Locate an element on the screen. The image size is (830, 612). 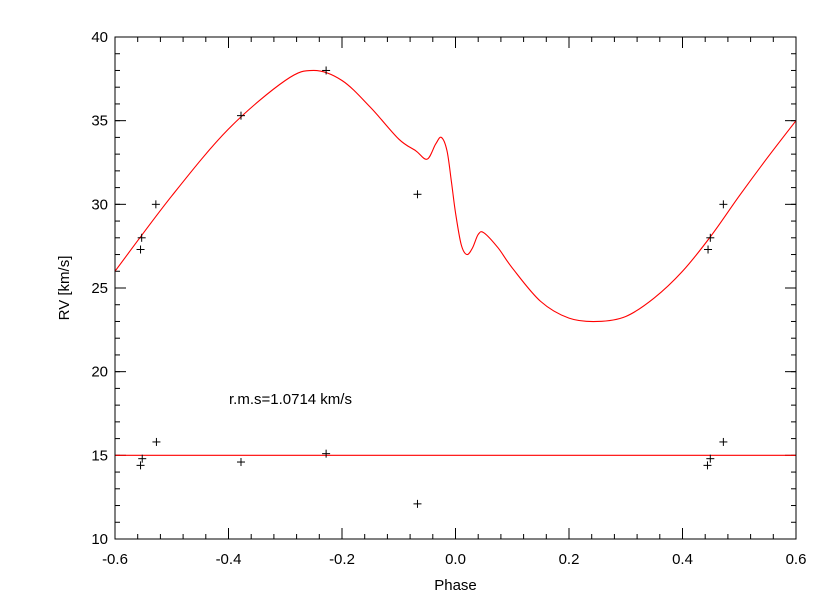
y-axis-title: RV [km/s] is located at coordinates (64, 288).